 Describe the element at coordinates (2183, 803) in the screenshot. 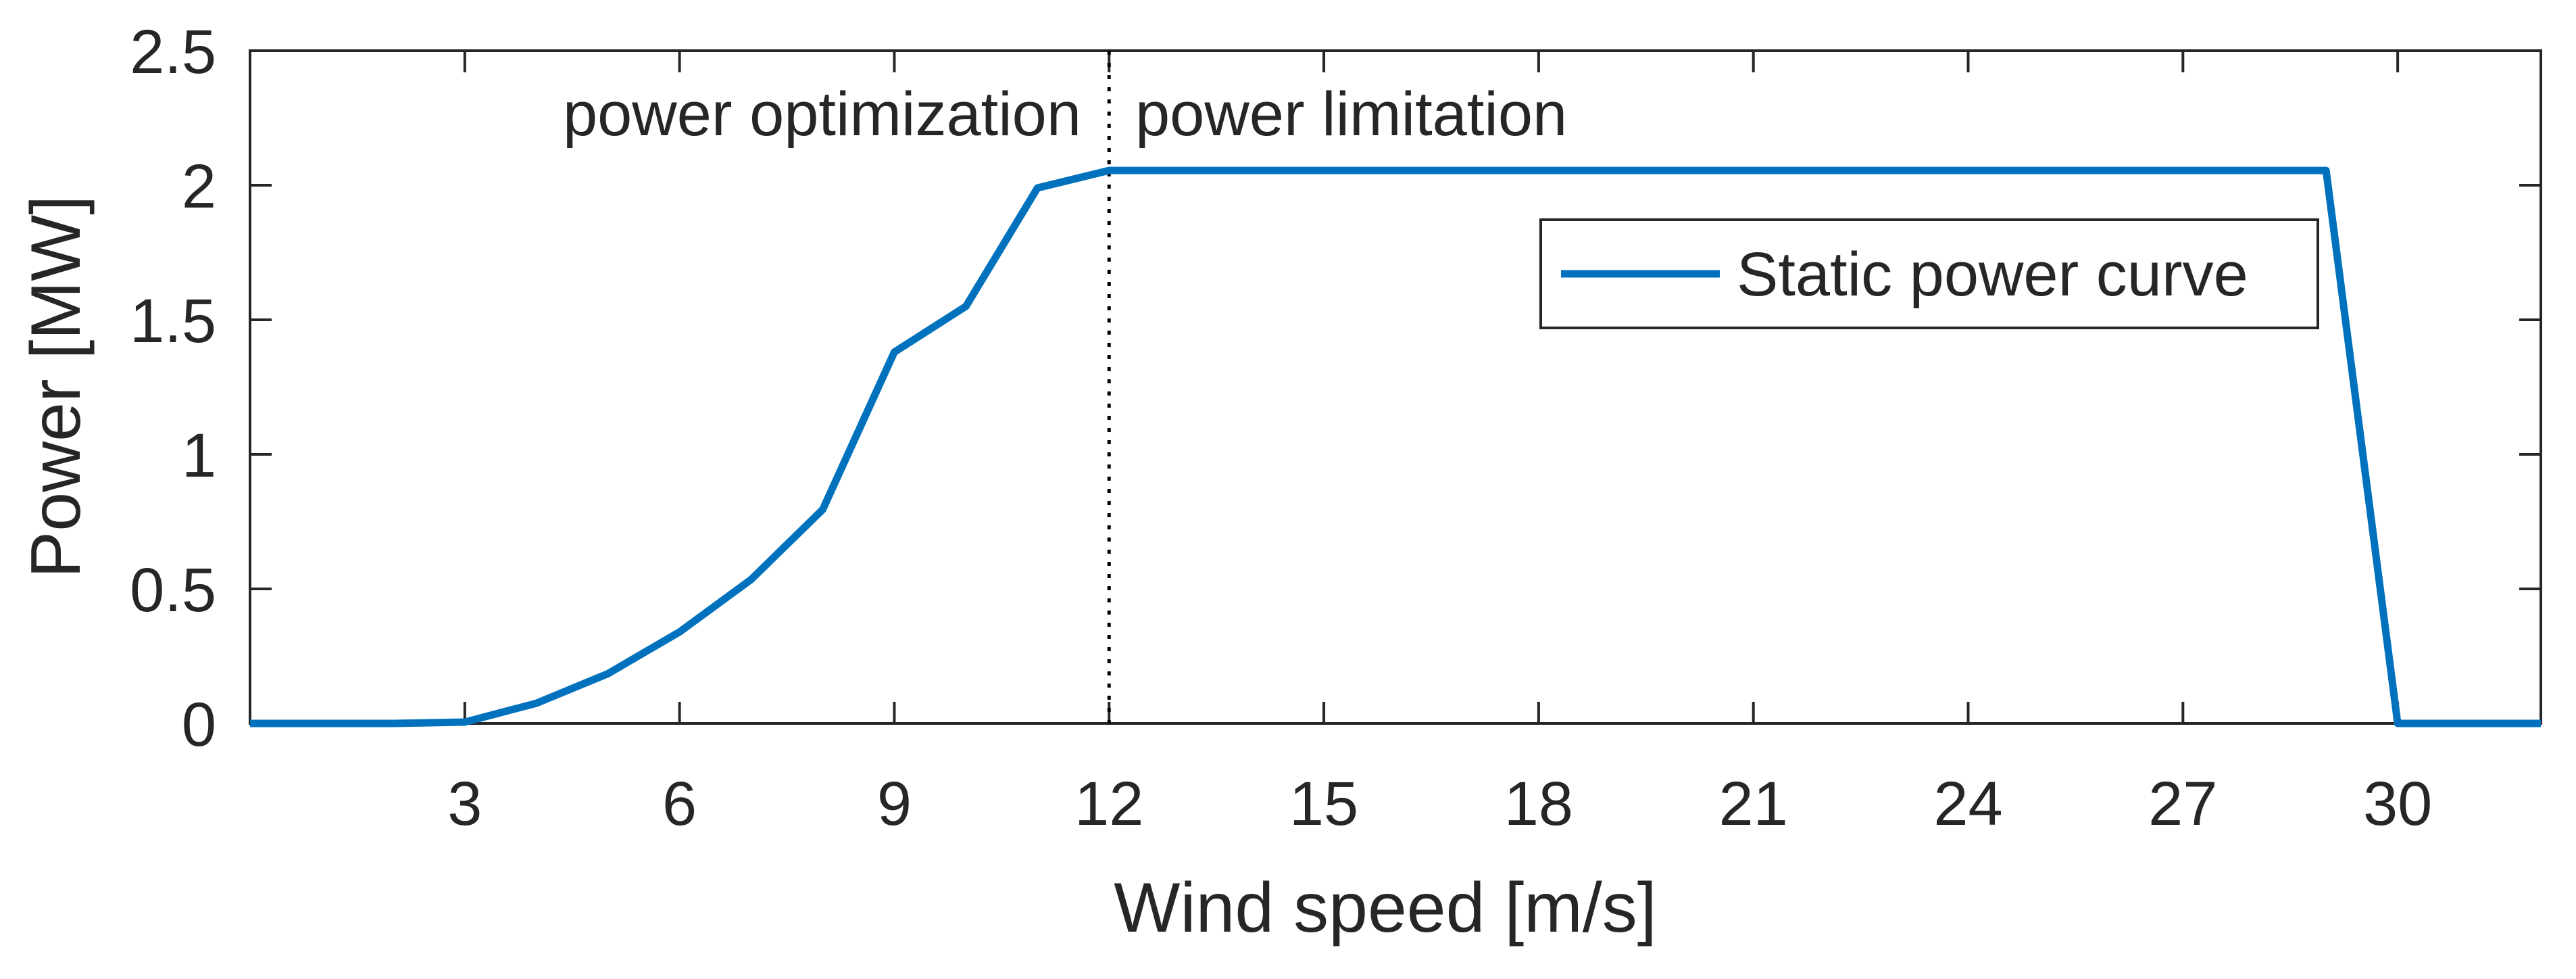

I see `x-tick-label-27: 27` at that location.